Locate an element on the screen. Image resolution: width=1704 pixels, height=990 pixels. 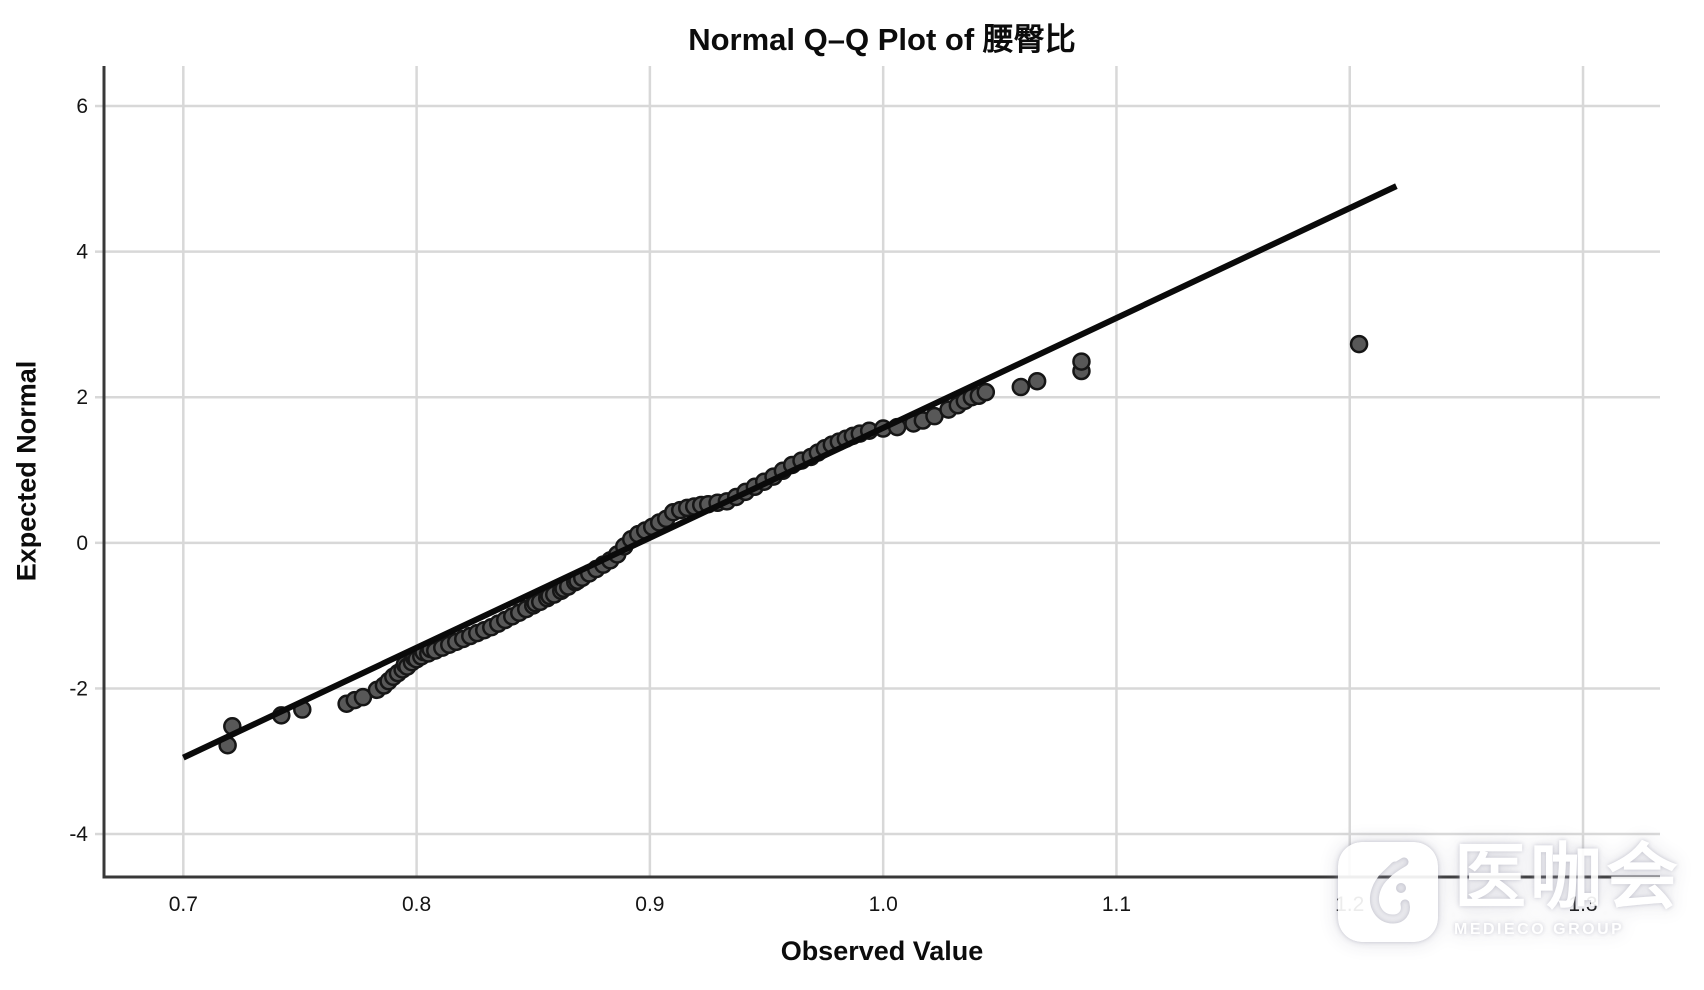
y-tick-label: -4 is located at coordinates (78, 834).